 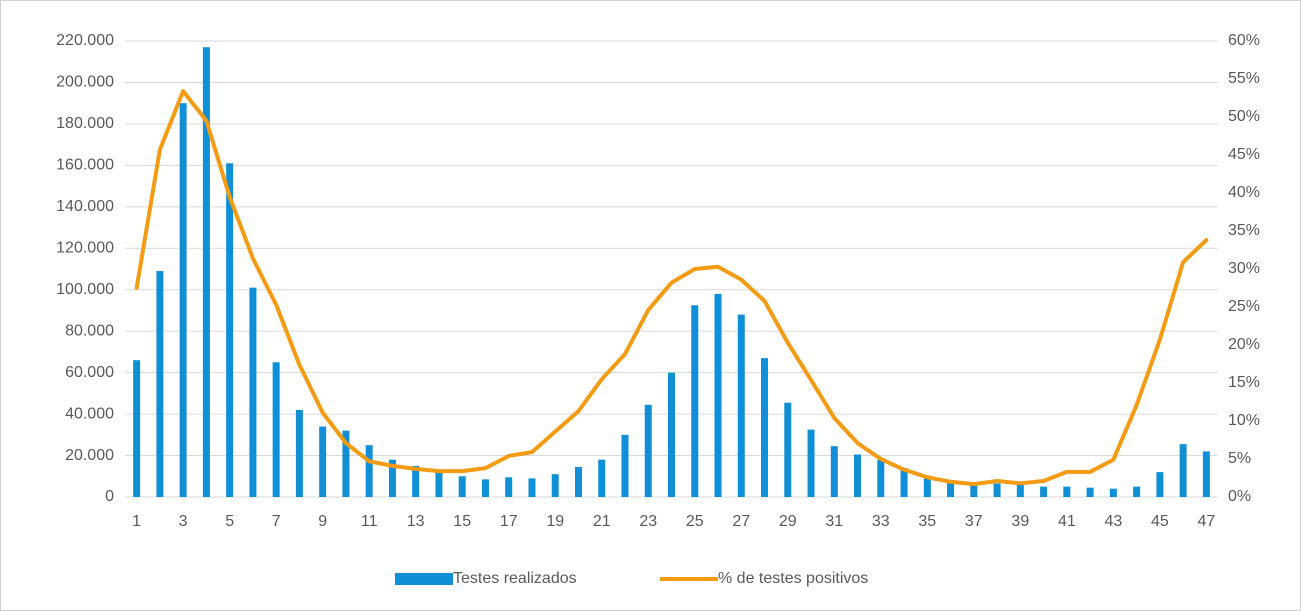 What do you see at coordinates (85, 247) in the screenshot?
I see `y-tick-label: 120.000` at bounding box center [85, 247].